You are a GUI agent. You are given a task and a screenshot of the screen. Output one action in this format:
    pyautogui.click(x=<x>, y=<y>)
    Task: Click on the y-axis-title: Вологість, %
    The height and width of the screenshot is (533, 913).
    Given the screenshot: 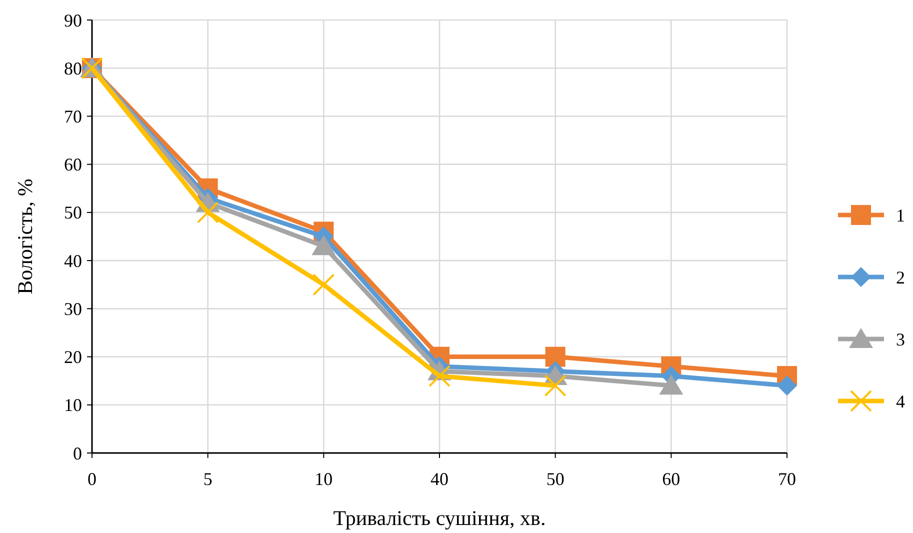 What is the action you would take?
    pyautogui.click(x=25, y=236)
    